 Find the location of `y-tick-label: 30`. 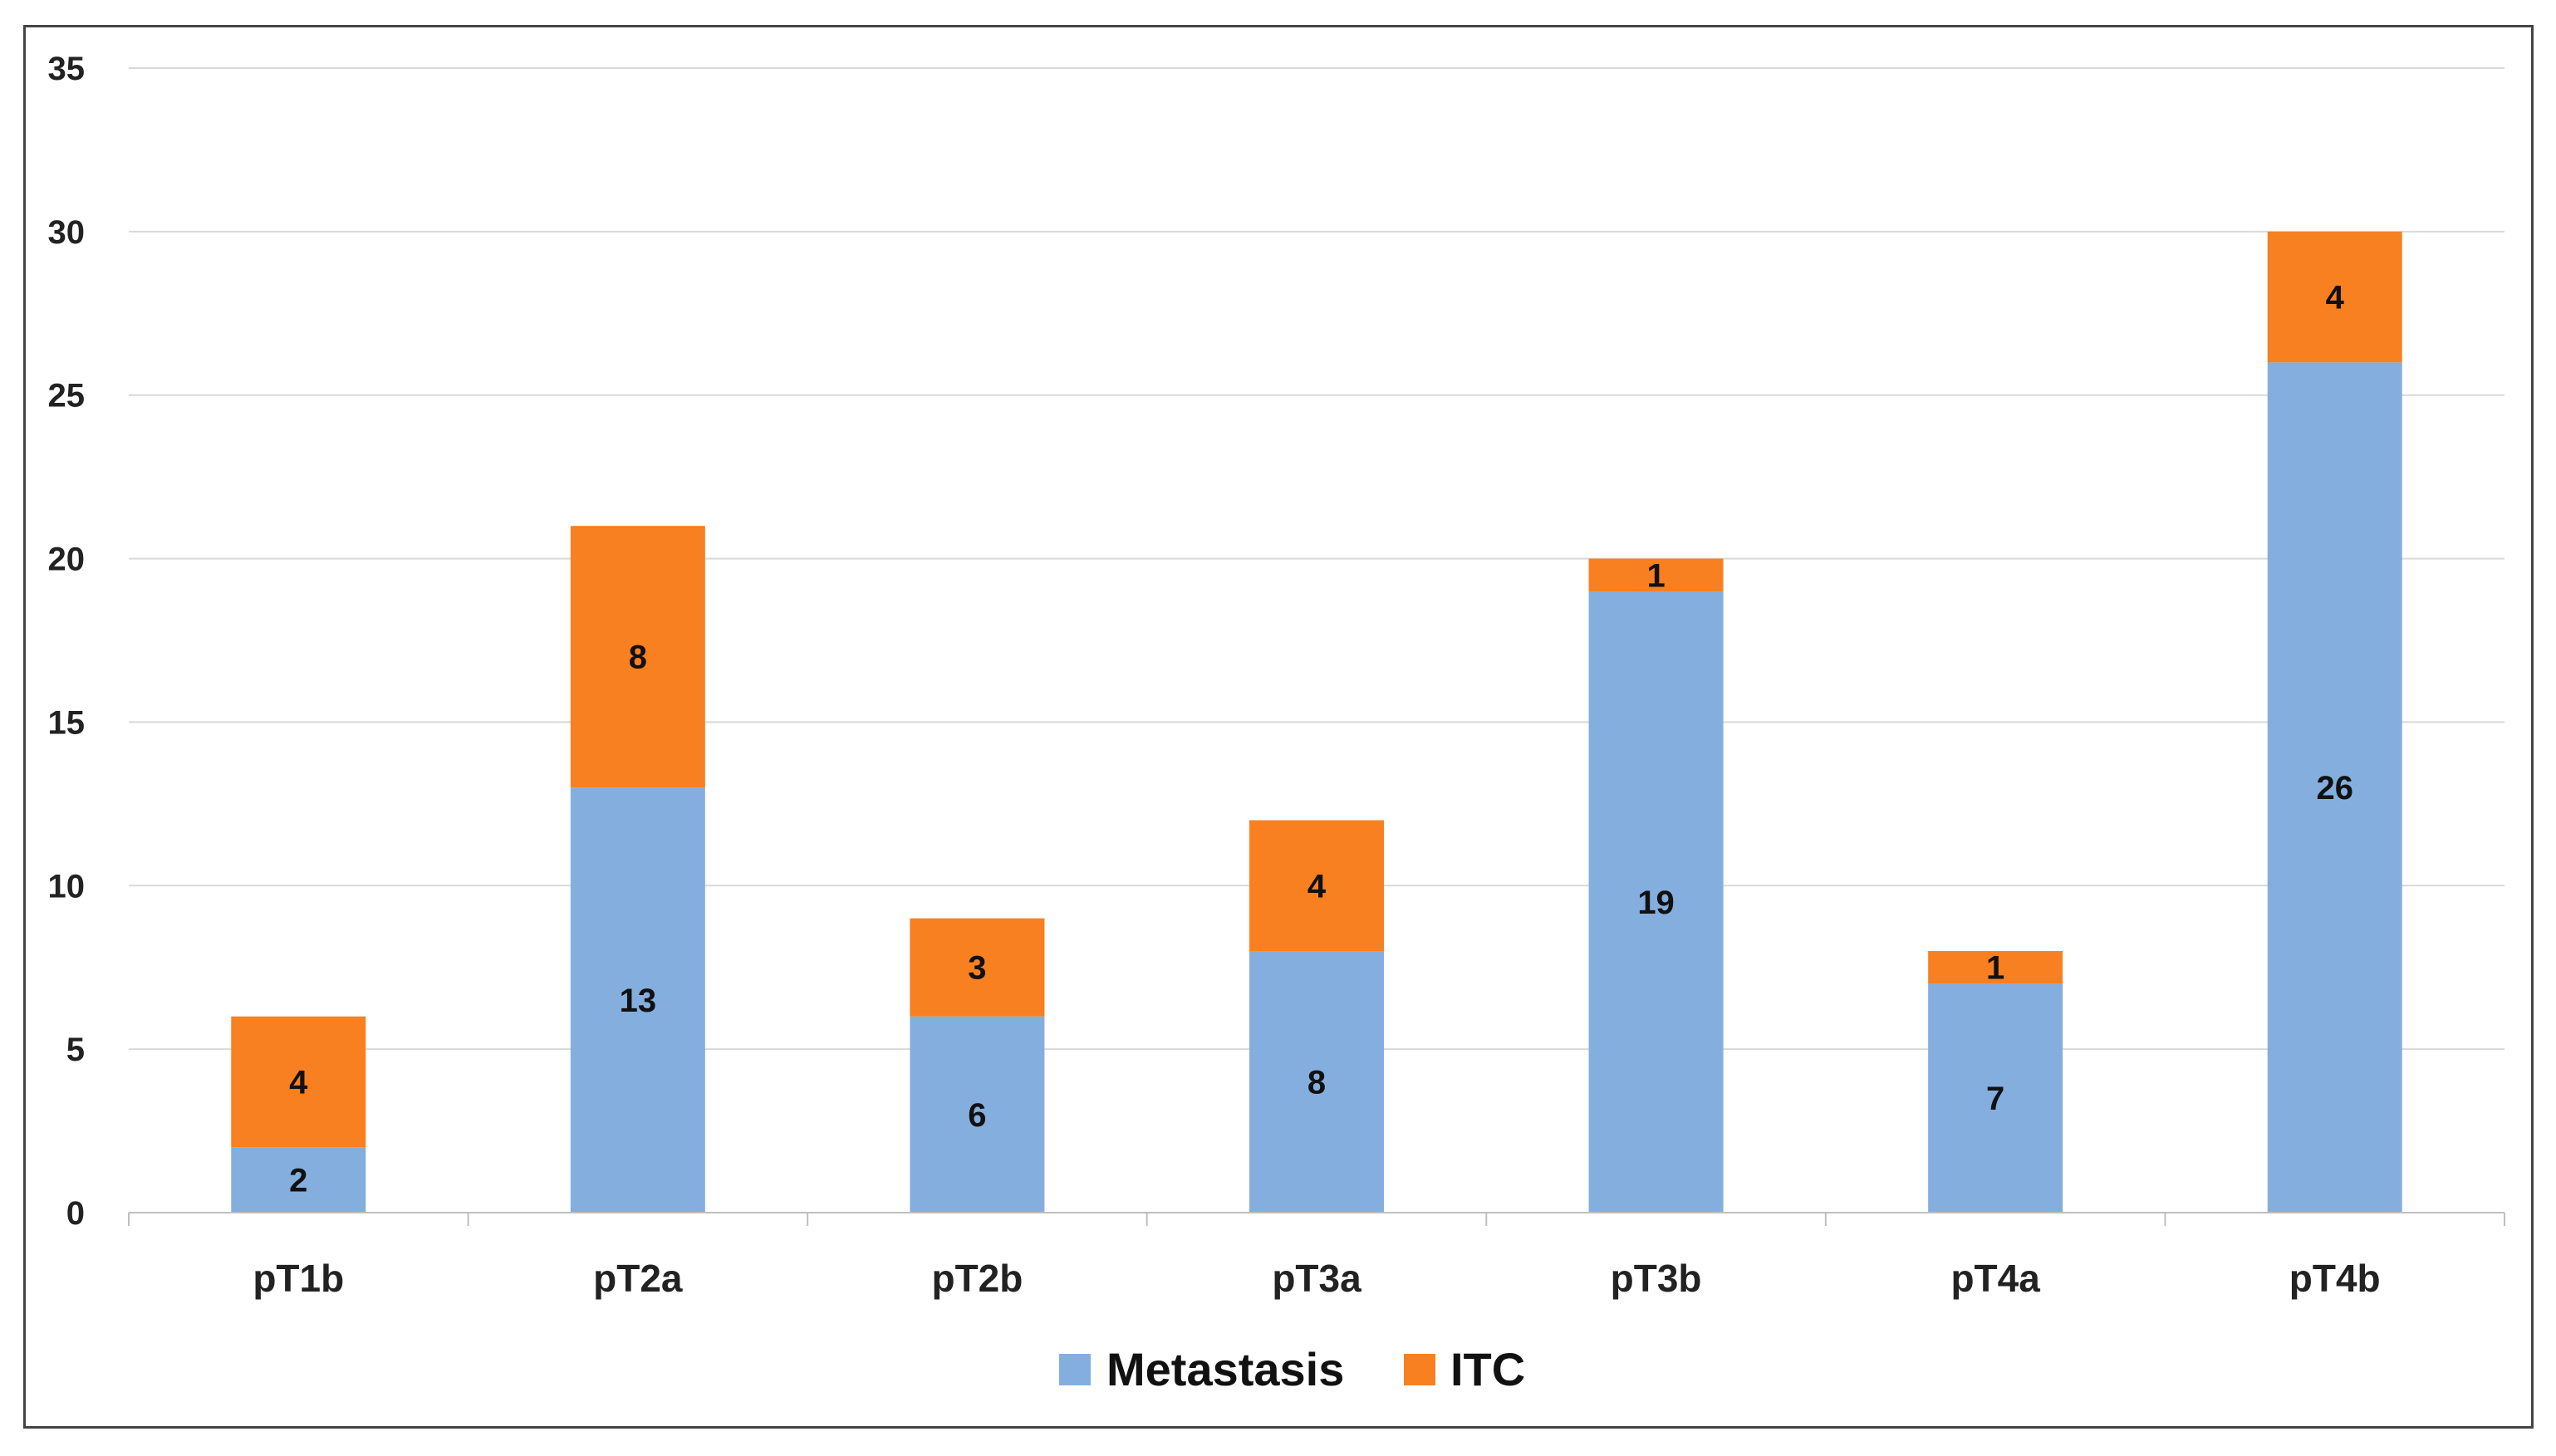

y-tick-label: 30 is located at coordinates (67, 232).